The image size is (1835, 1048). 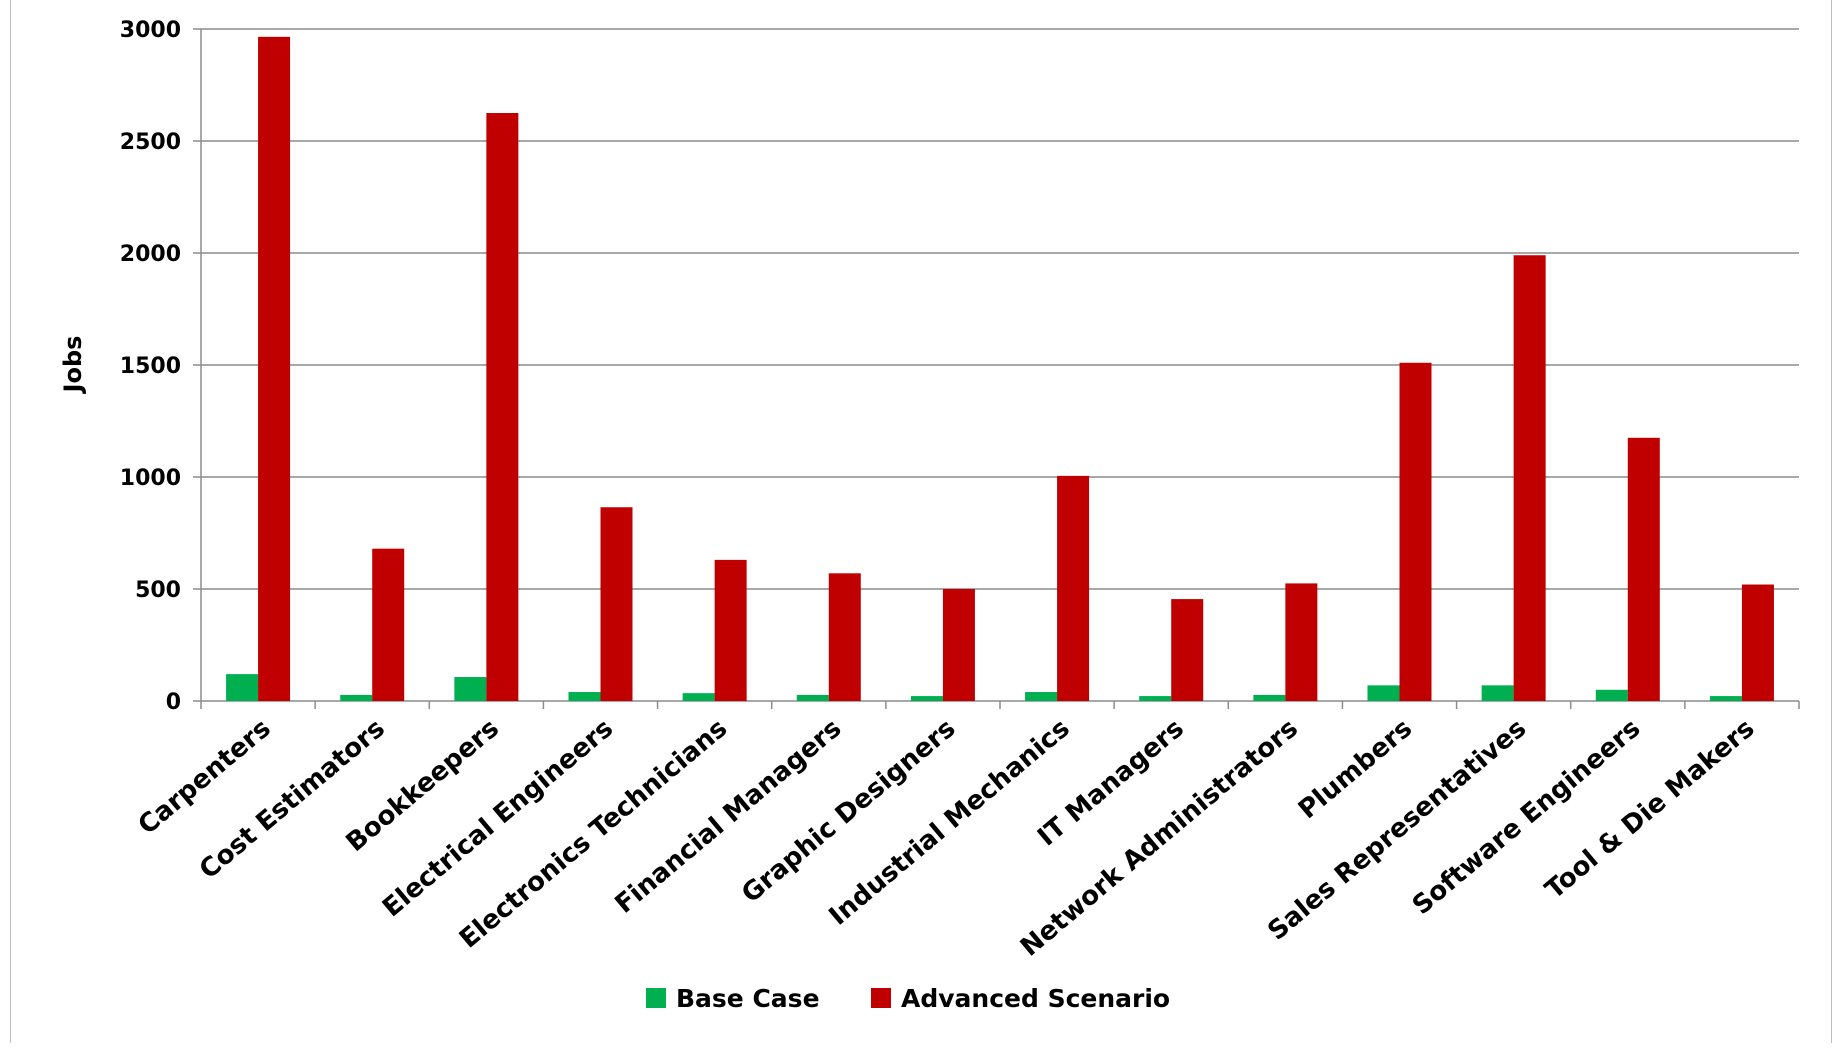 What do you see at coordinates (73, 365) in the screenshot?
I see `y-axis-label: Jobs` at bounding box center [73, 365].